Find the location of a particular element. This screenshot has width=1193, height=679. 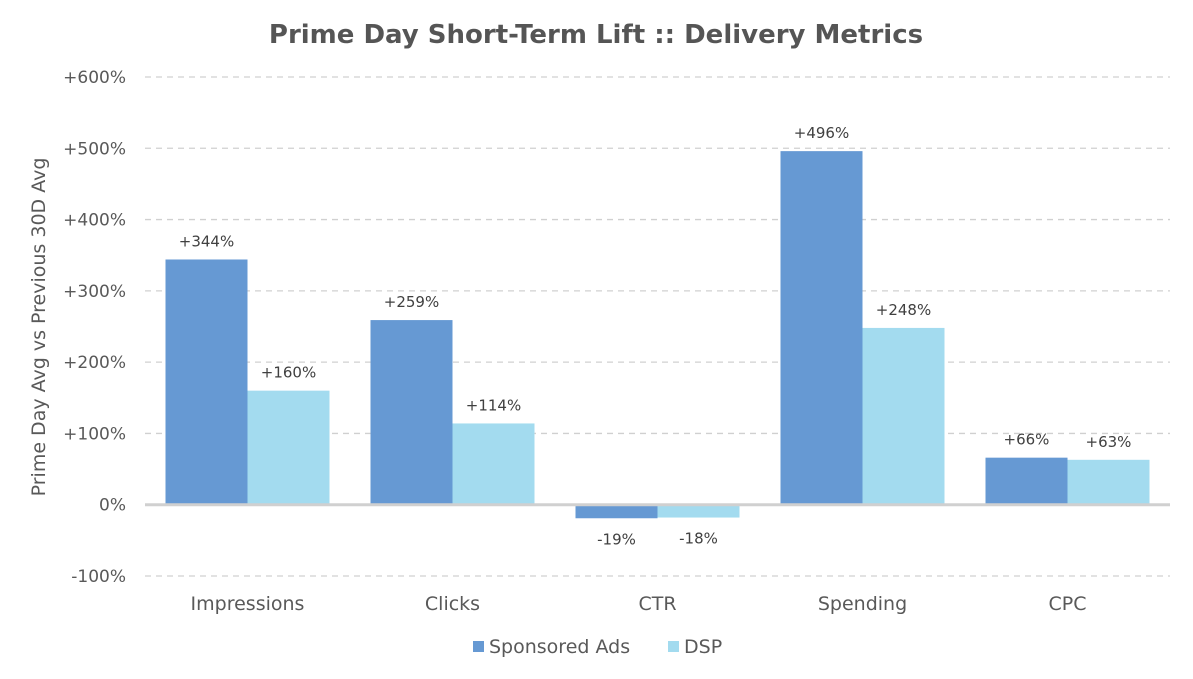

y-tick-label: -100% is located at coordinates (98, 577).